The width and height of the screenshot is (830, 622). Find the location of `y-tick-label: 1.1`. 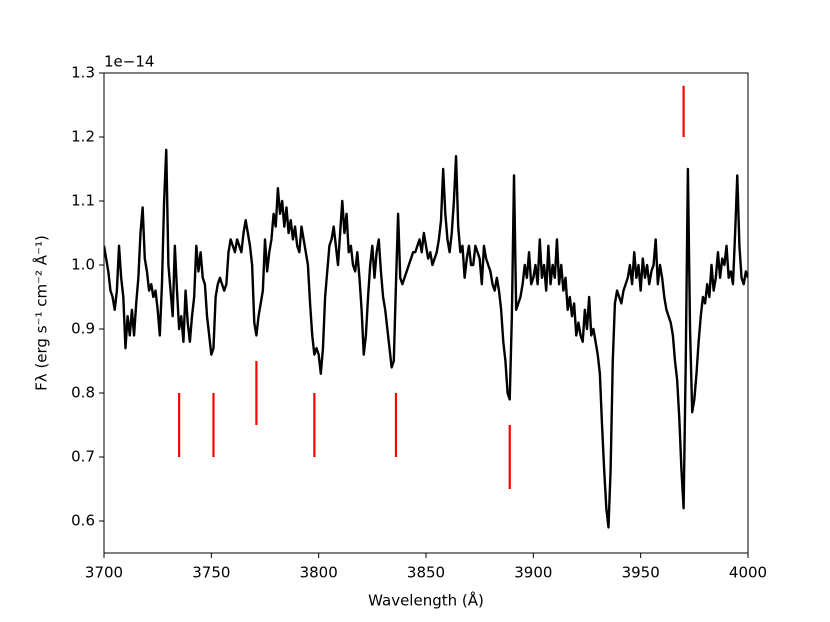

y-tick-label: 1.1 is located at coordinates (83, 201).